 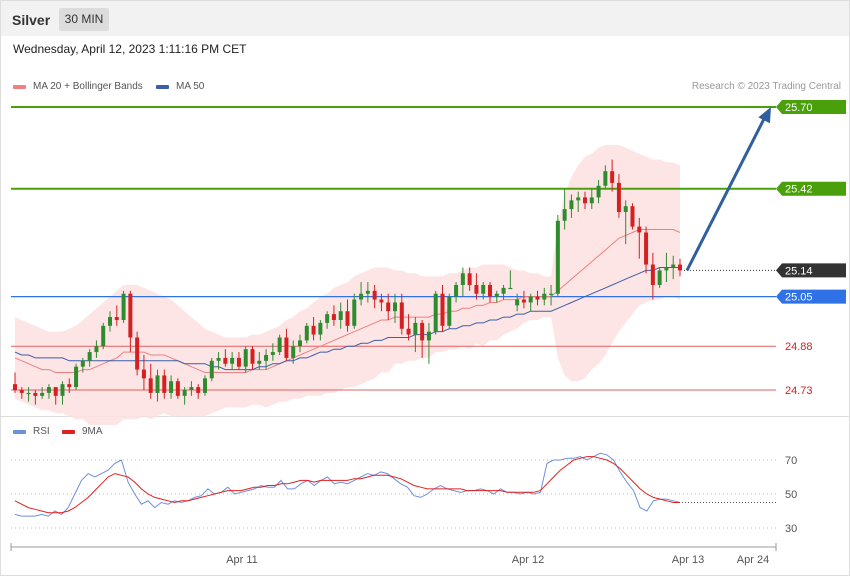 I want to click on rsi-panel: 70 50 30, so click(x=404, y=493).